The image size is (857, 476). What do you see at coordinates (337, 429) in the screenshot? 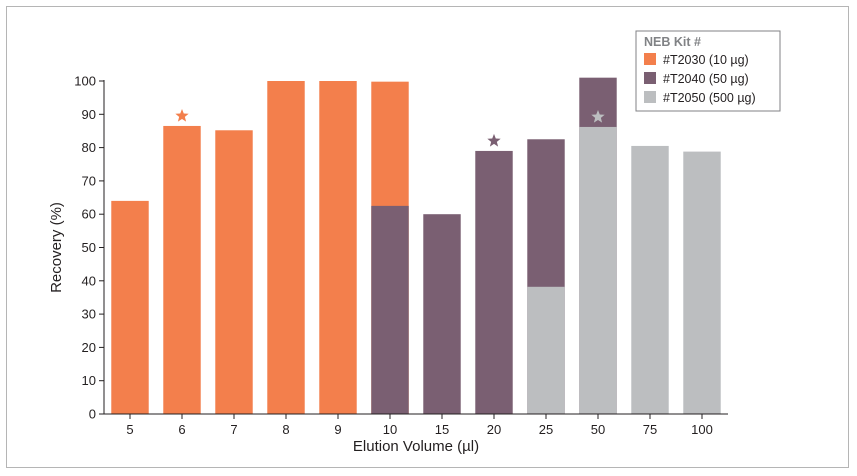
I see `x-tick-label: 9` at bounding box center [337, 429].